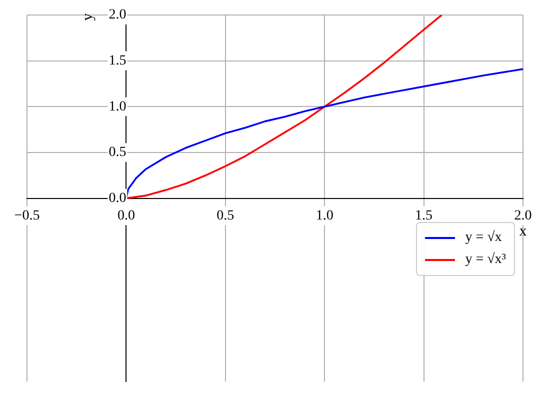 The height and width of the screenshot is (395, 543). I want to click on legend-label: y = √x³, so click(485, 260).